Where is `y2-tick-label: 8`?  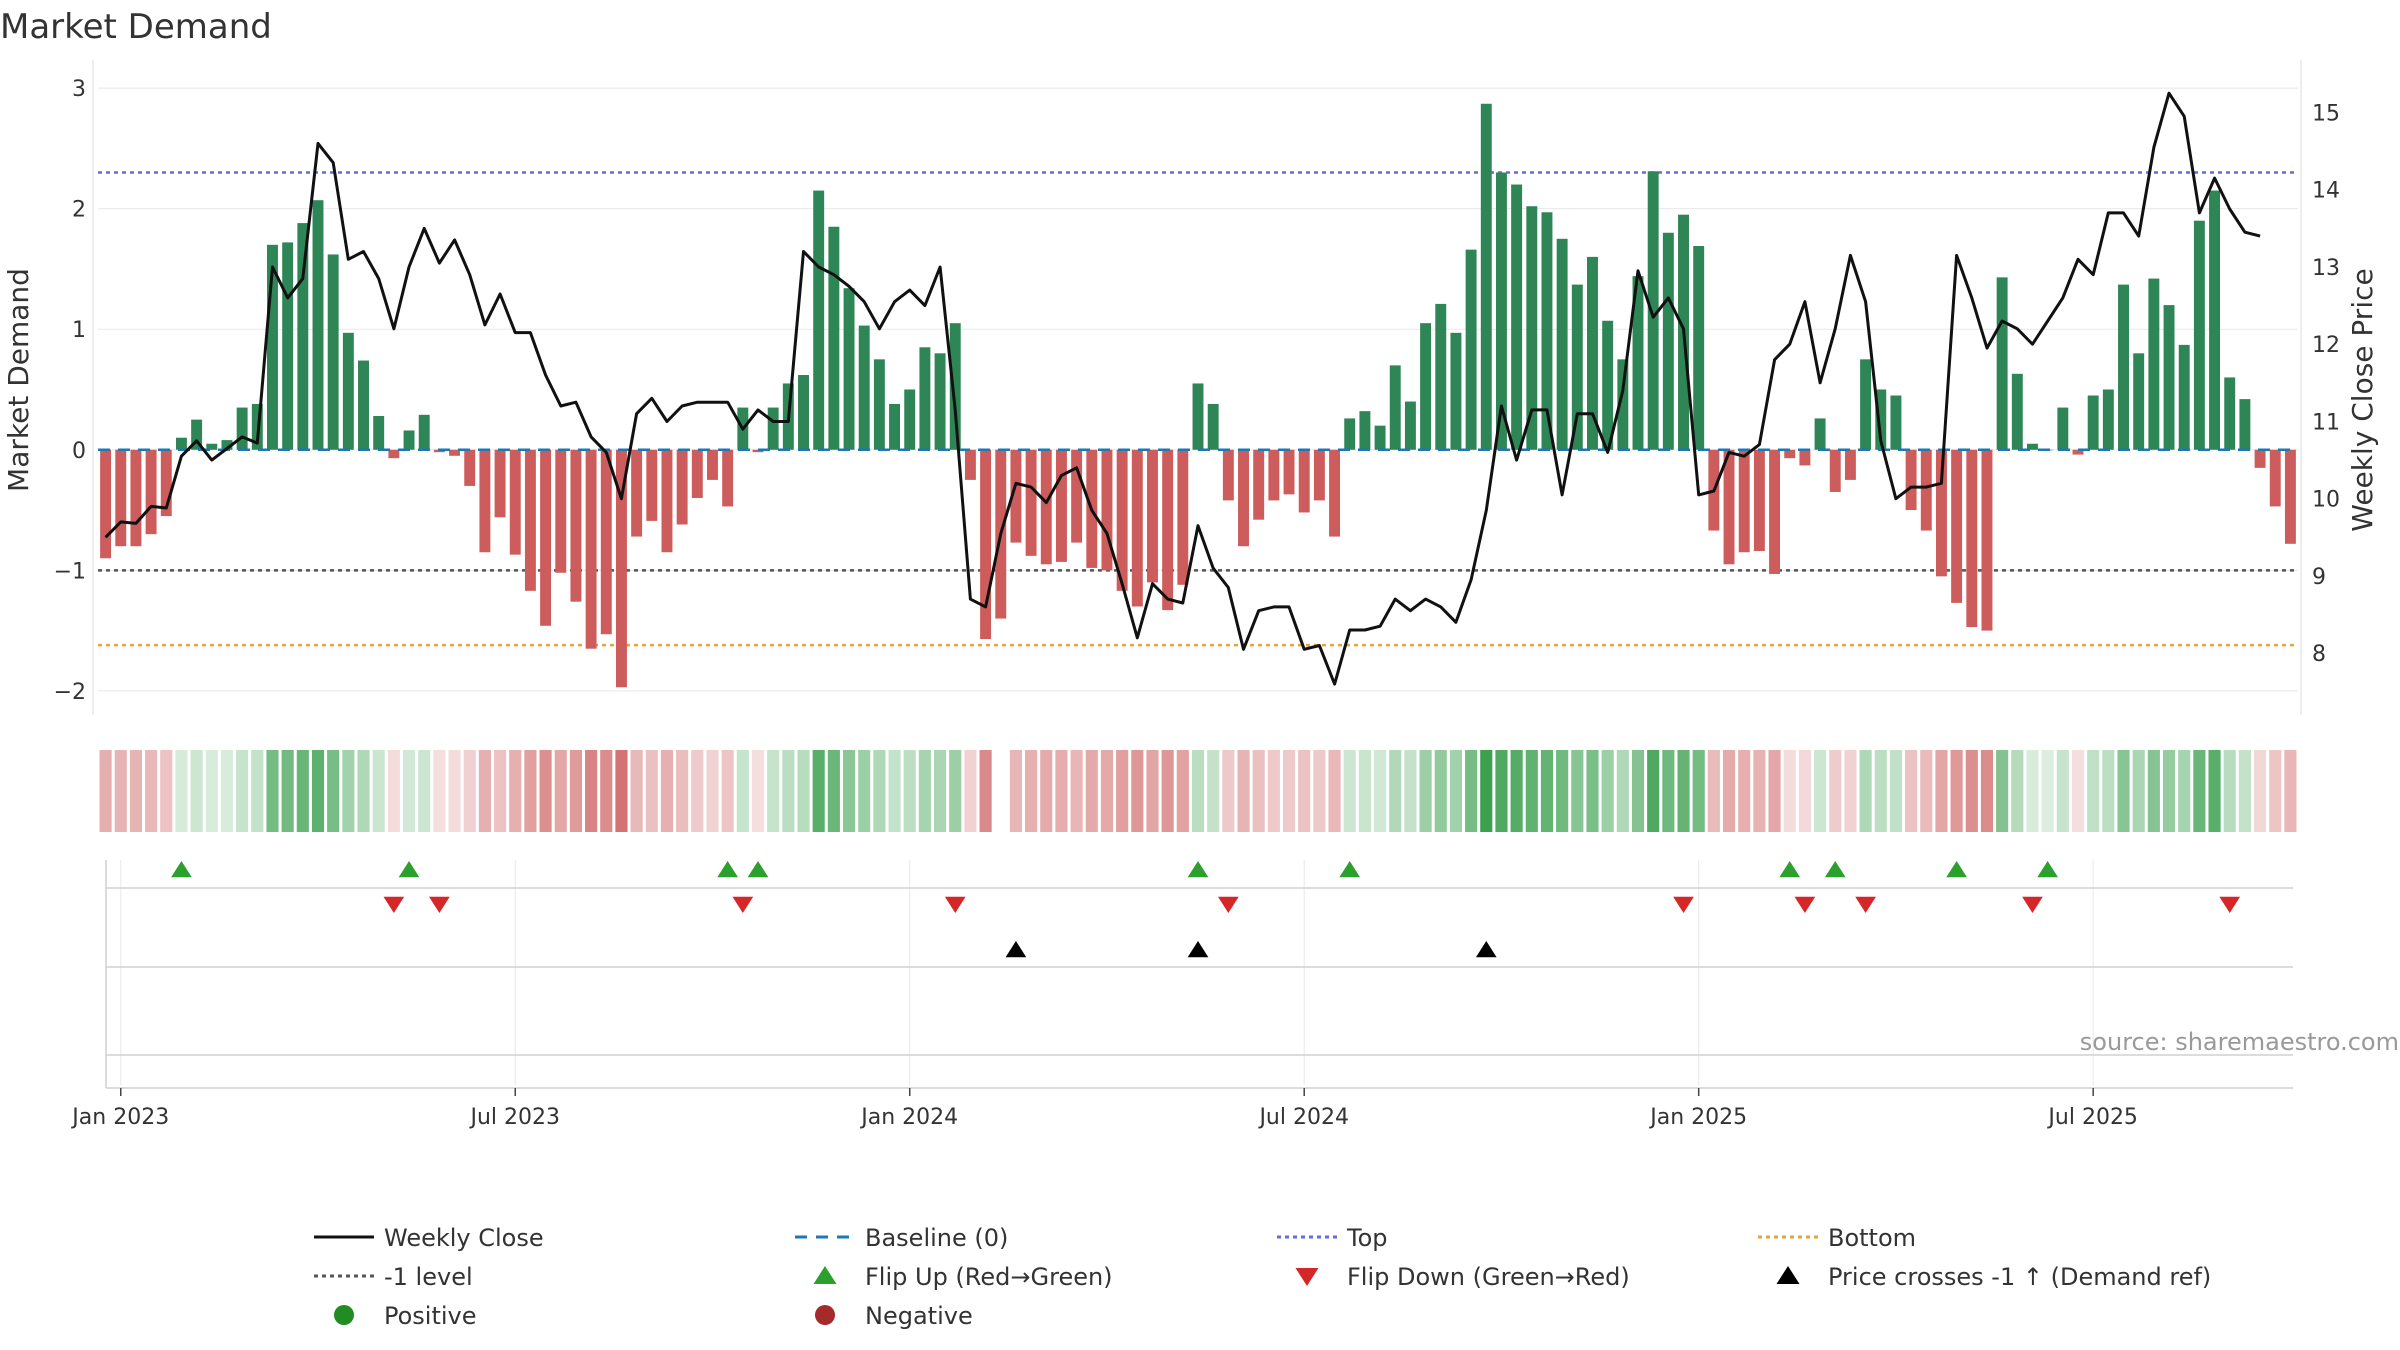
y2-tick-label: 8 is located at coordinates (2319, 654).